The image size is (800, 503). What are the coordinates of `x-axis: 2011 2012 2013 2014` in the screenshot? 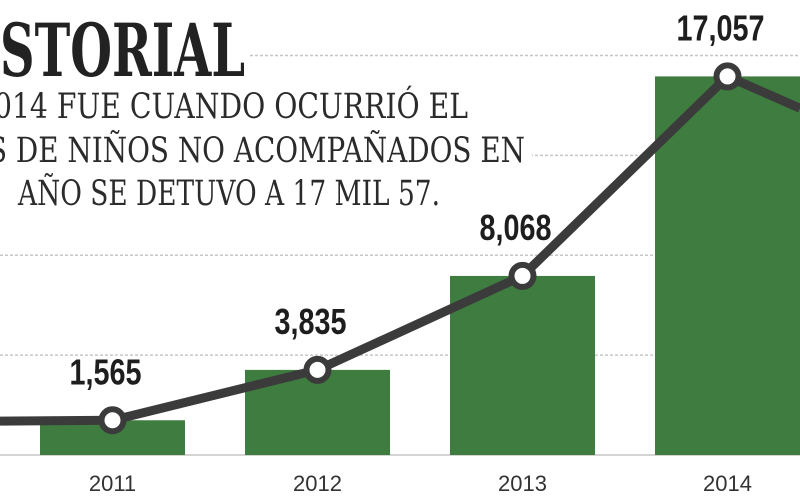 It's located at (420, 483).